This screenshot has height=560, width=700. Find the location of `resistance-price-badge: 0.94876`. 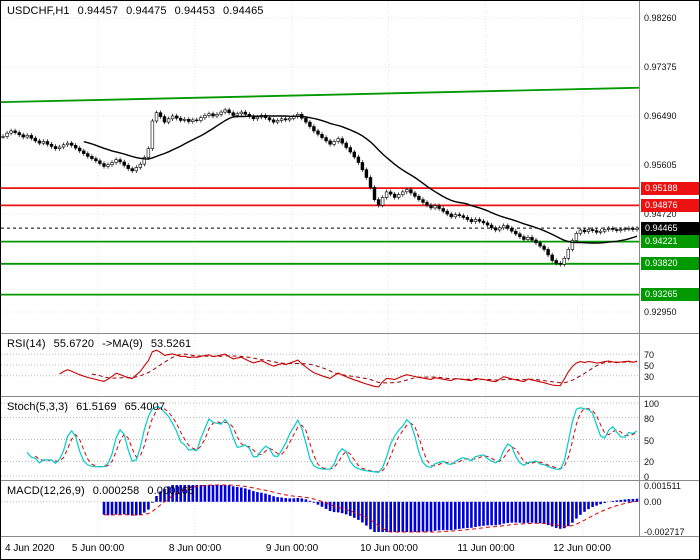

resistance-price-badge: 0.94876 is located at coordinates (670, 205).